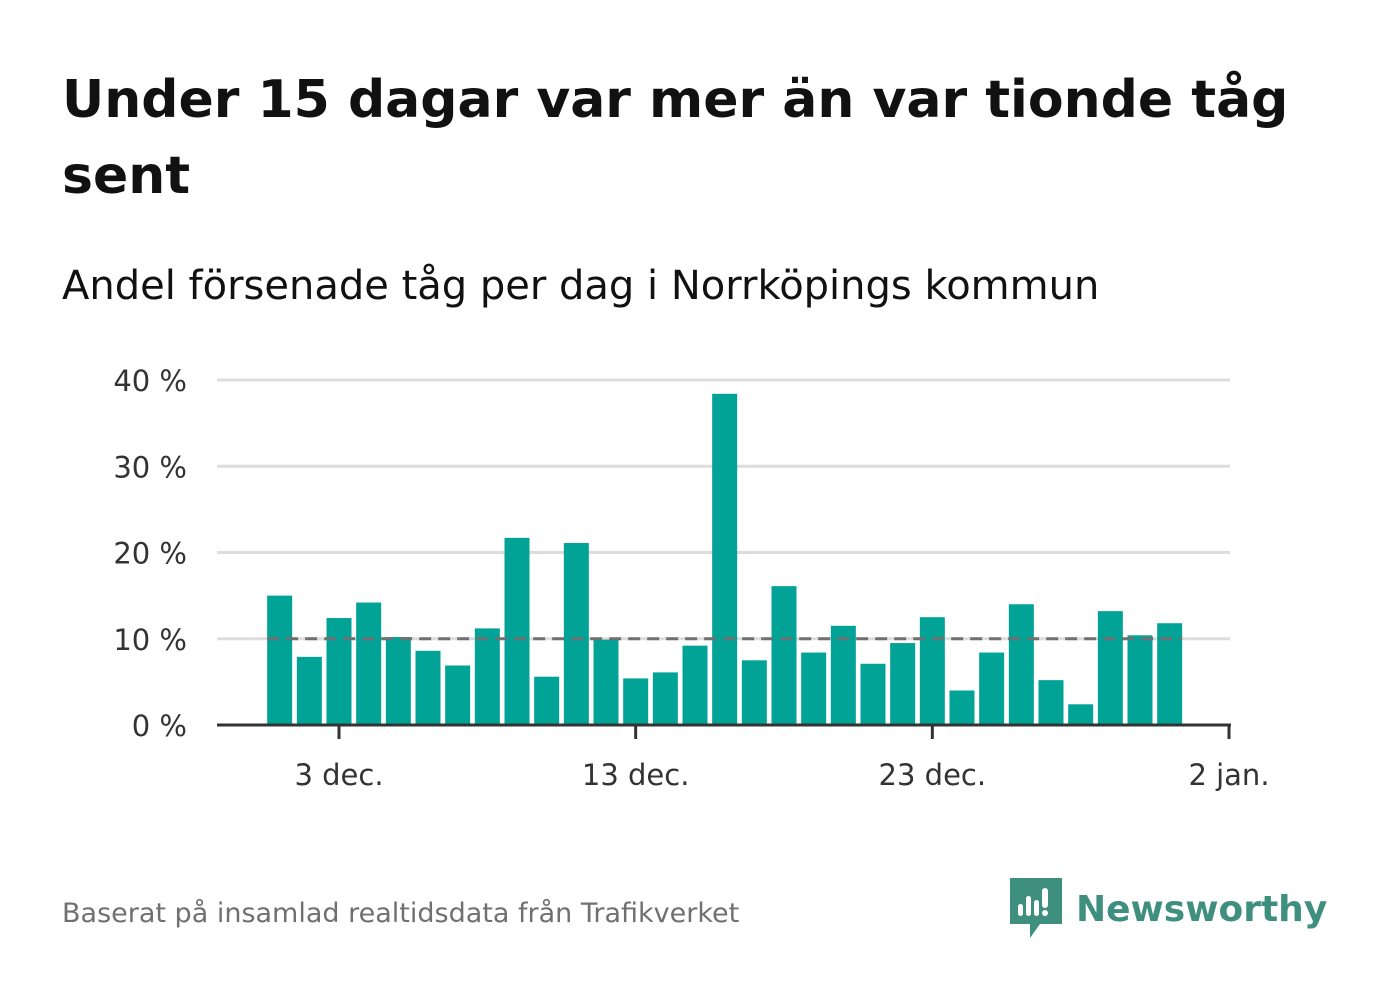  What do you see at coordinates (1202, 909) in the screenshot?
I see `brand-name: Newsworthy` at bounding box center [1202, 909].